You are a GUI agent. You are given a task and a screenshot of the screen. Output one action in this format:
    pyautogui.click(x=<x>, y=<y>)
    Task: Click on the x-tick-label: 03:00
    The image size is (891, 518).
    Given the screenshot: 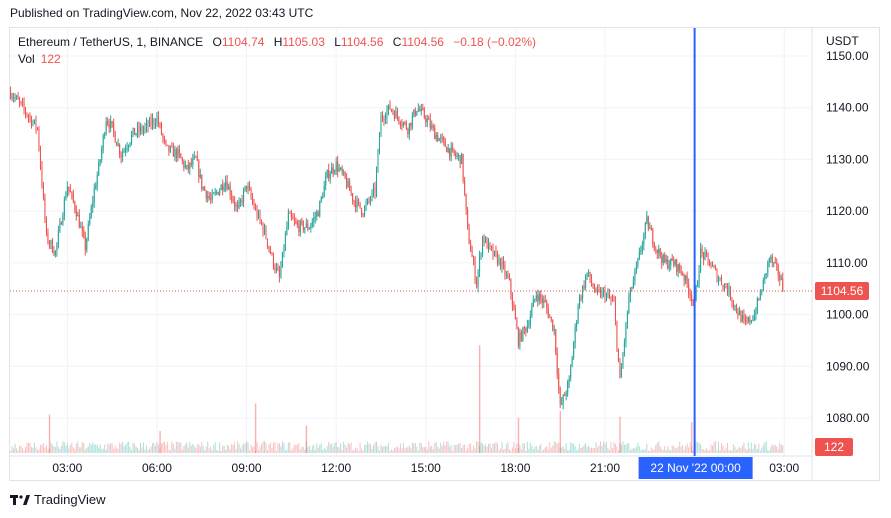 What is the action you would take?
    pyautogui.click(x=784, y=468)
    